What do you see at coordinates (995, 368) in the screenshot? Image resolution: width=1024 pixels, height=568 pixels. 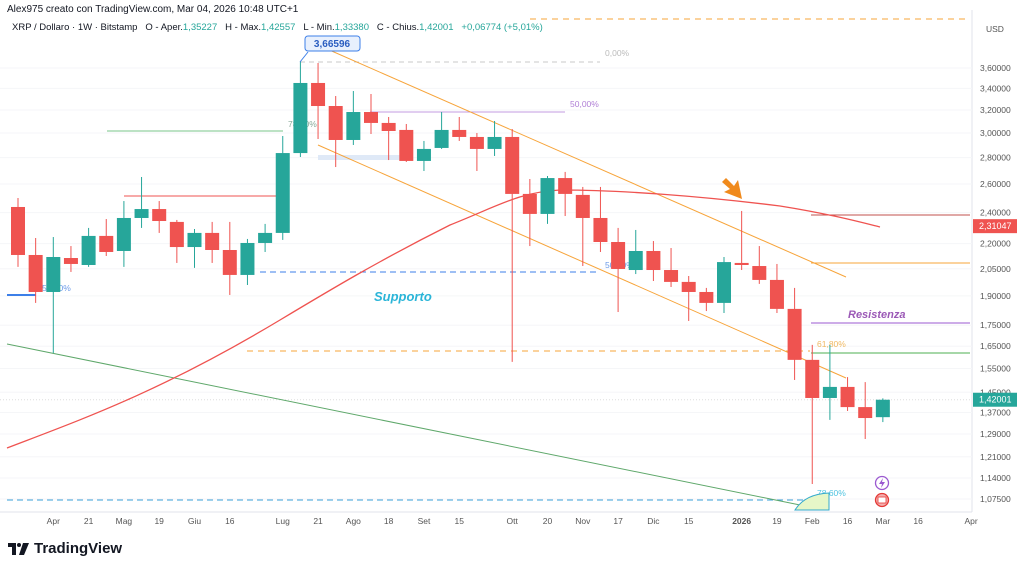 I see `y-tick-label: 1,55000` at bounding box center [995, 368].